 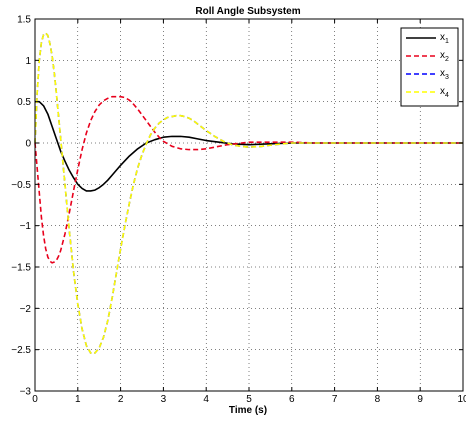 What do you see at coordinates (335, 399) in the screenshot?
I see `x-tick-label: 7` at bounding box center [335, 399].